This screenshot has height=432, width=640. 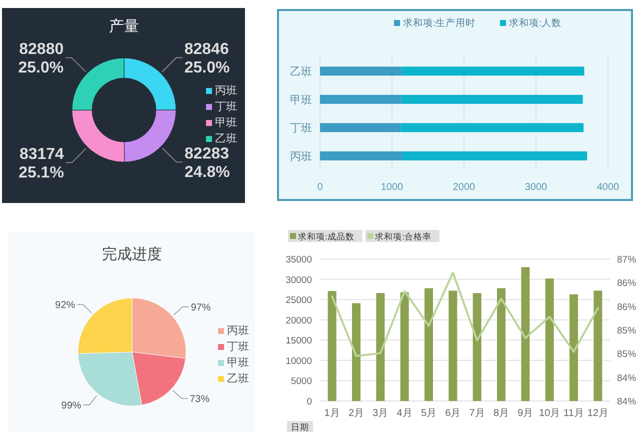 What do you see at coordinates (326, 237) in the screenshot?
I see `legend-label: 求和项:成品数` at bounding box center [326, 237].